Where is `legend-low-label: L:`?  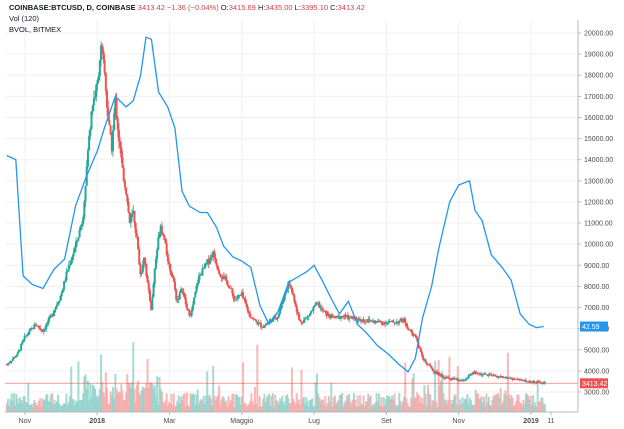
legend-low-label: L: is located at coordinates (297, 7).